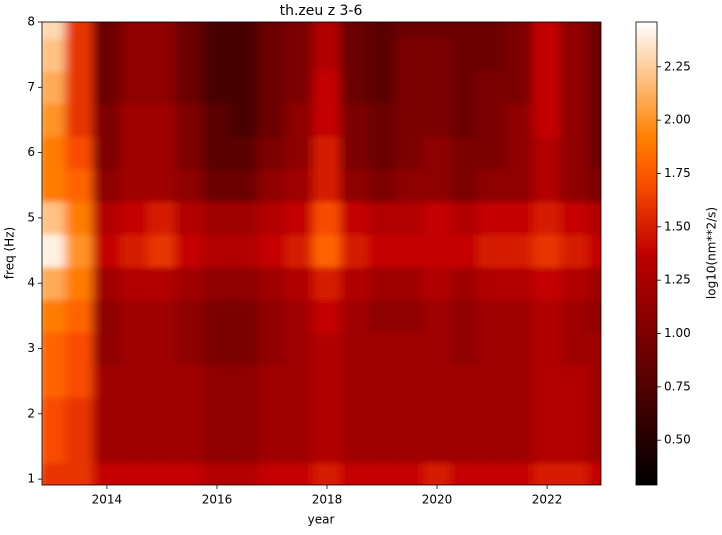 This screenshot has height=535, width=722. What do you see at coordinates (677, 226) in the screenshot?
I see `colorbar-tick-label: 1.50` at bounding box center [677, 226].